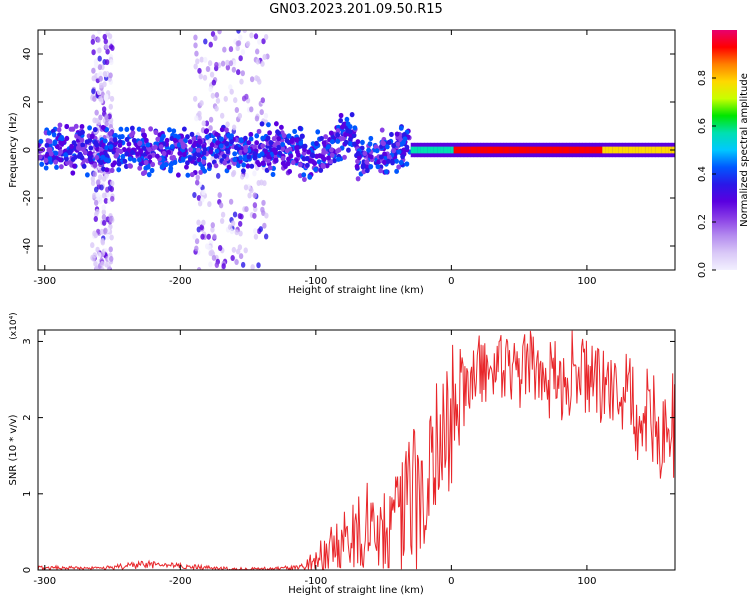 The width and height of the screenshot is (750, 600). Describe the element at coordinates (356, 9) in the screenshot. I see `figure-title: GN03.2023.201.09.50.R15` at that location.